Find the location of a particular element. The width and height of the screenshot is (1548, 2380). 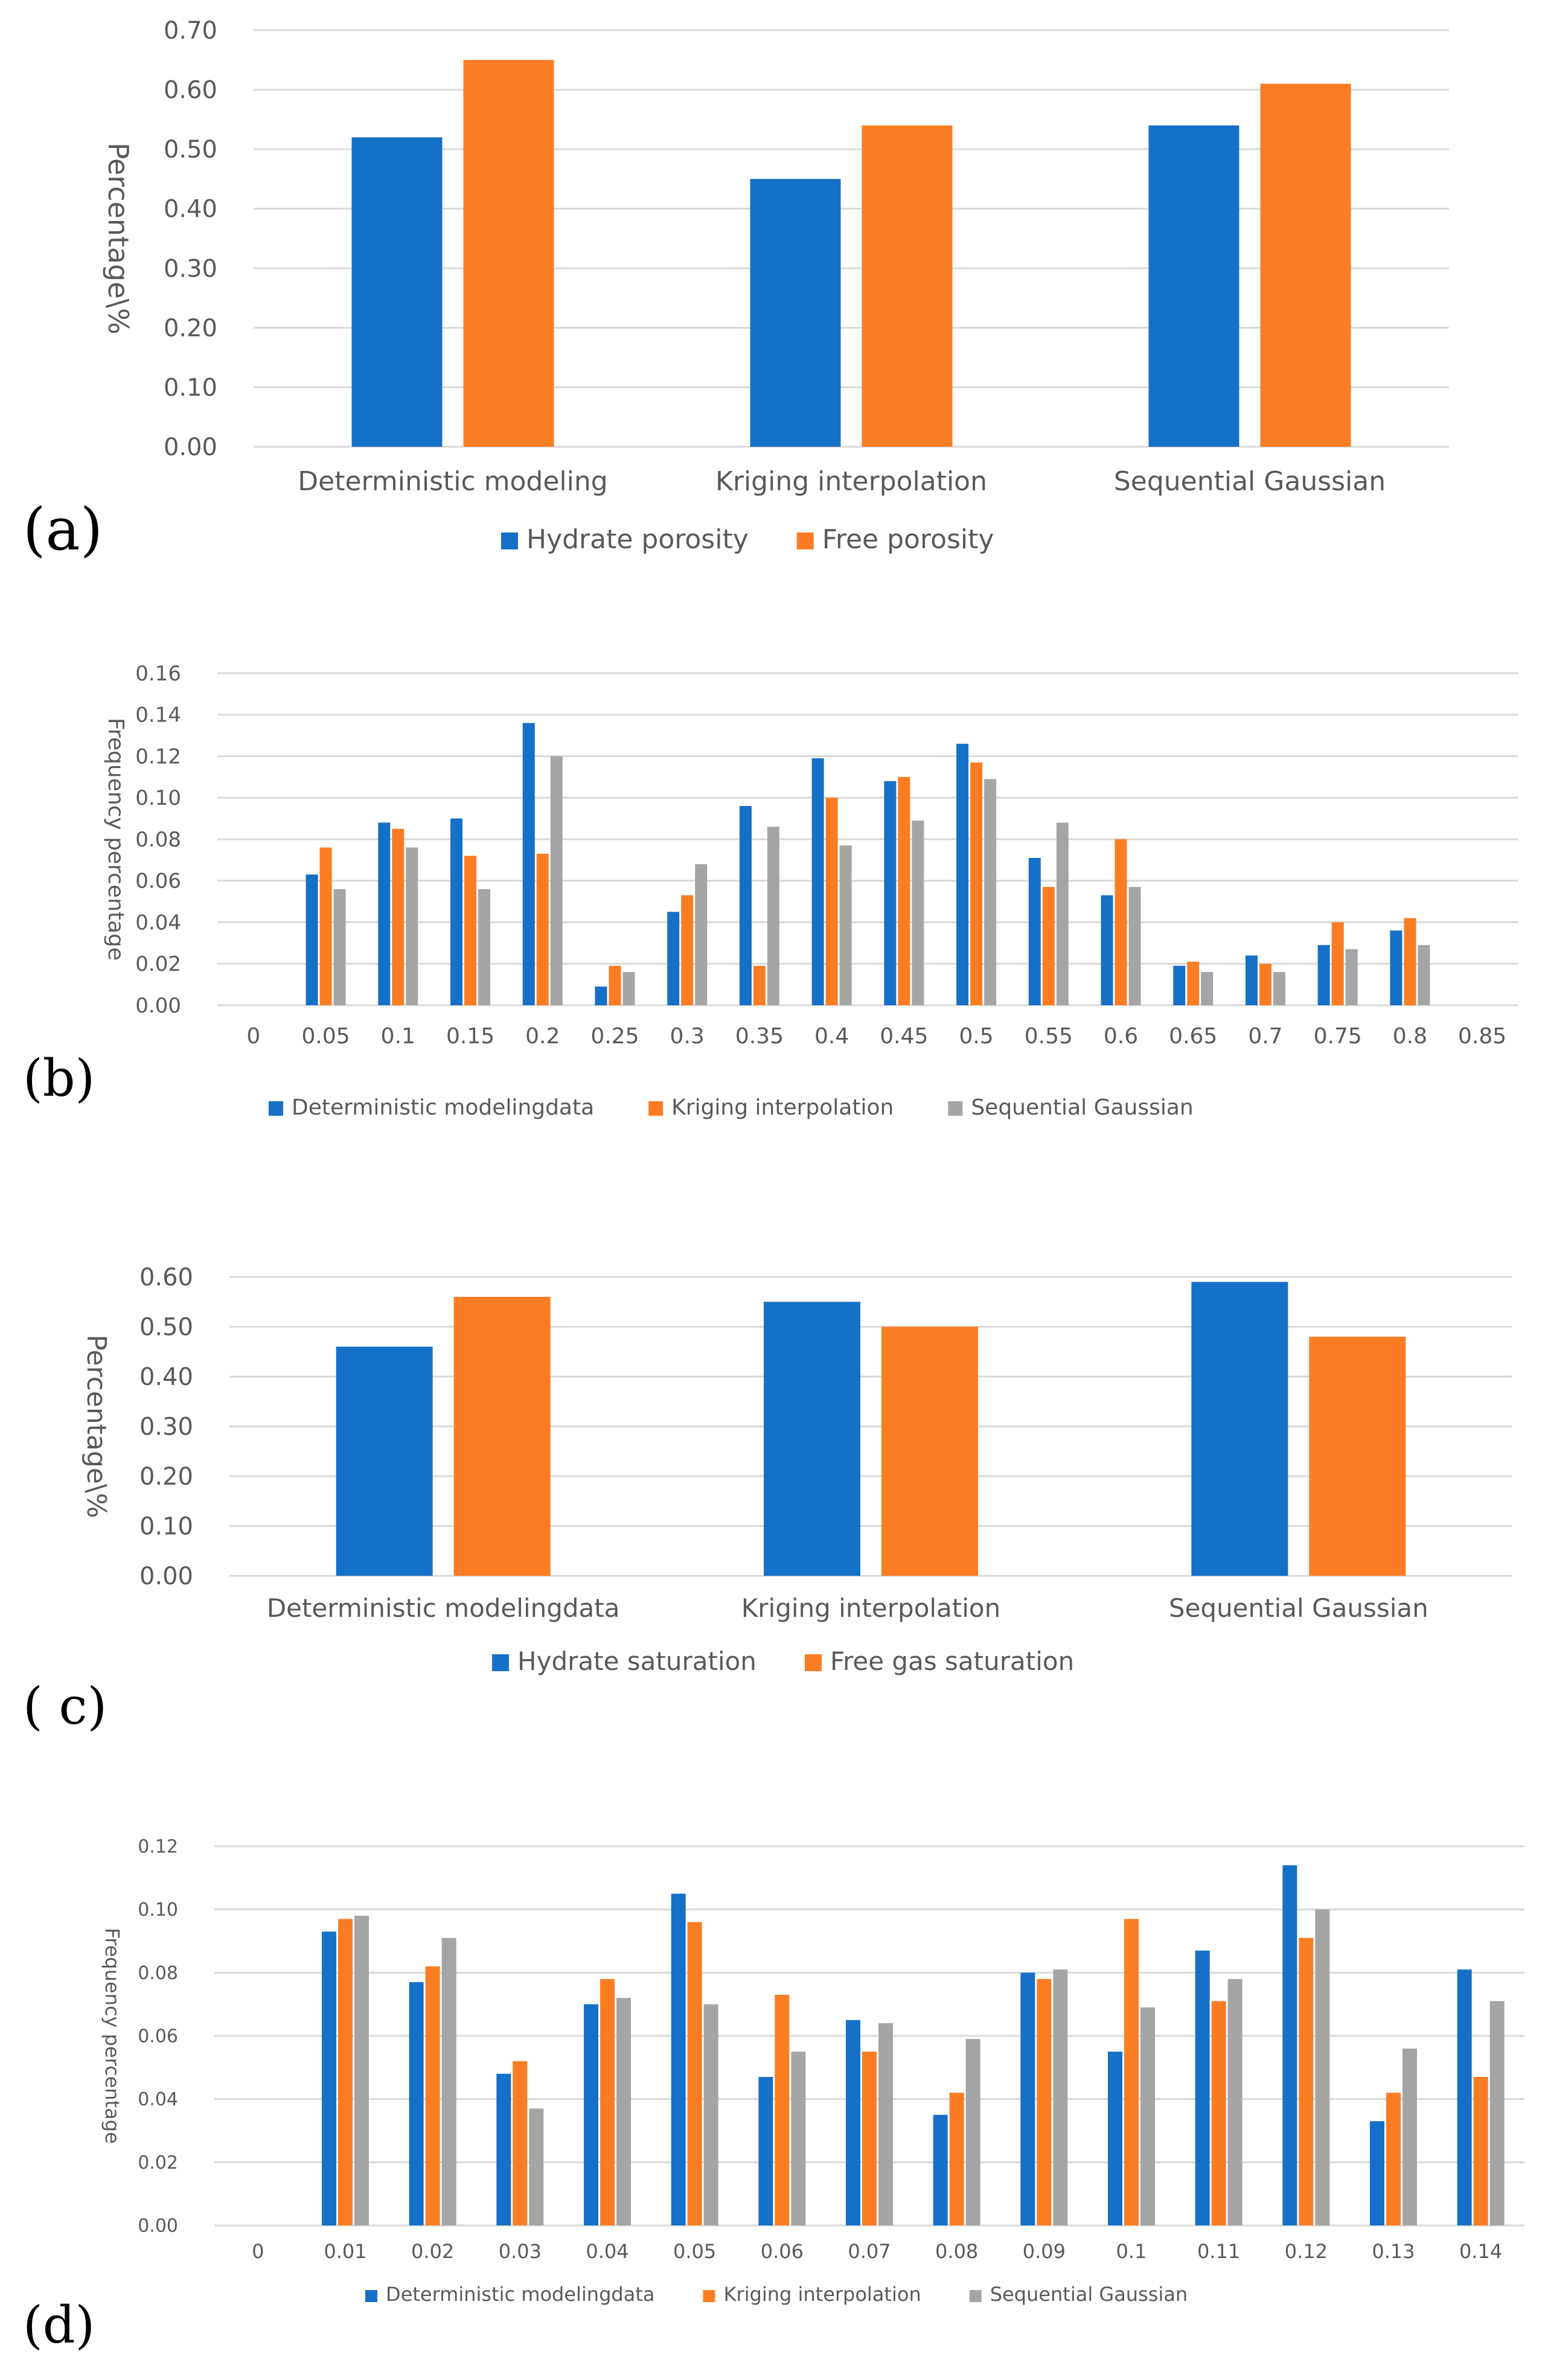

x-tick-label: 0.55 is located at coordinates (1049, 1036).